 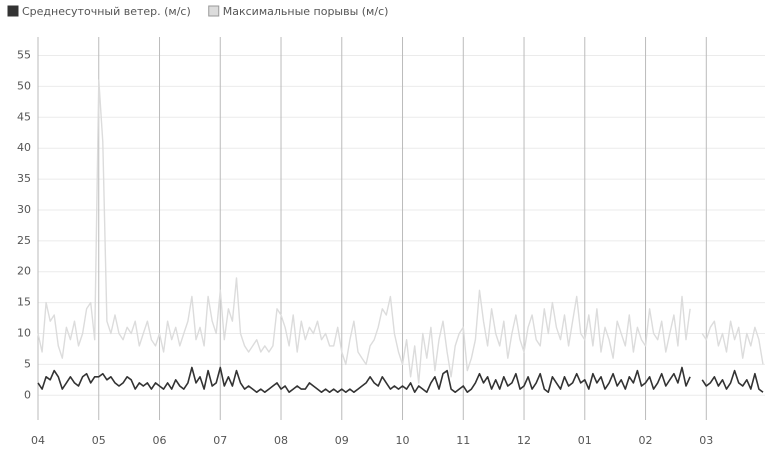 What do you see at coordinates (706, 440) in the screenshot?
I see `x-tick-label: 03` at bounding box center [706, 440].